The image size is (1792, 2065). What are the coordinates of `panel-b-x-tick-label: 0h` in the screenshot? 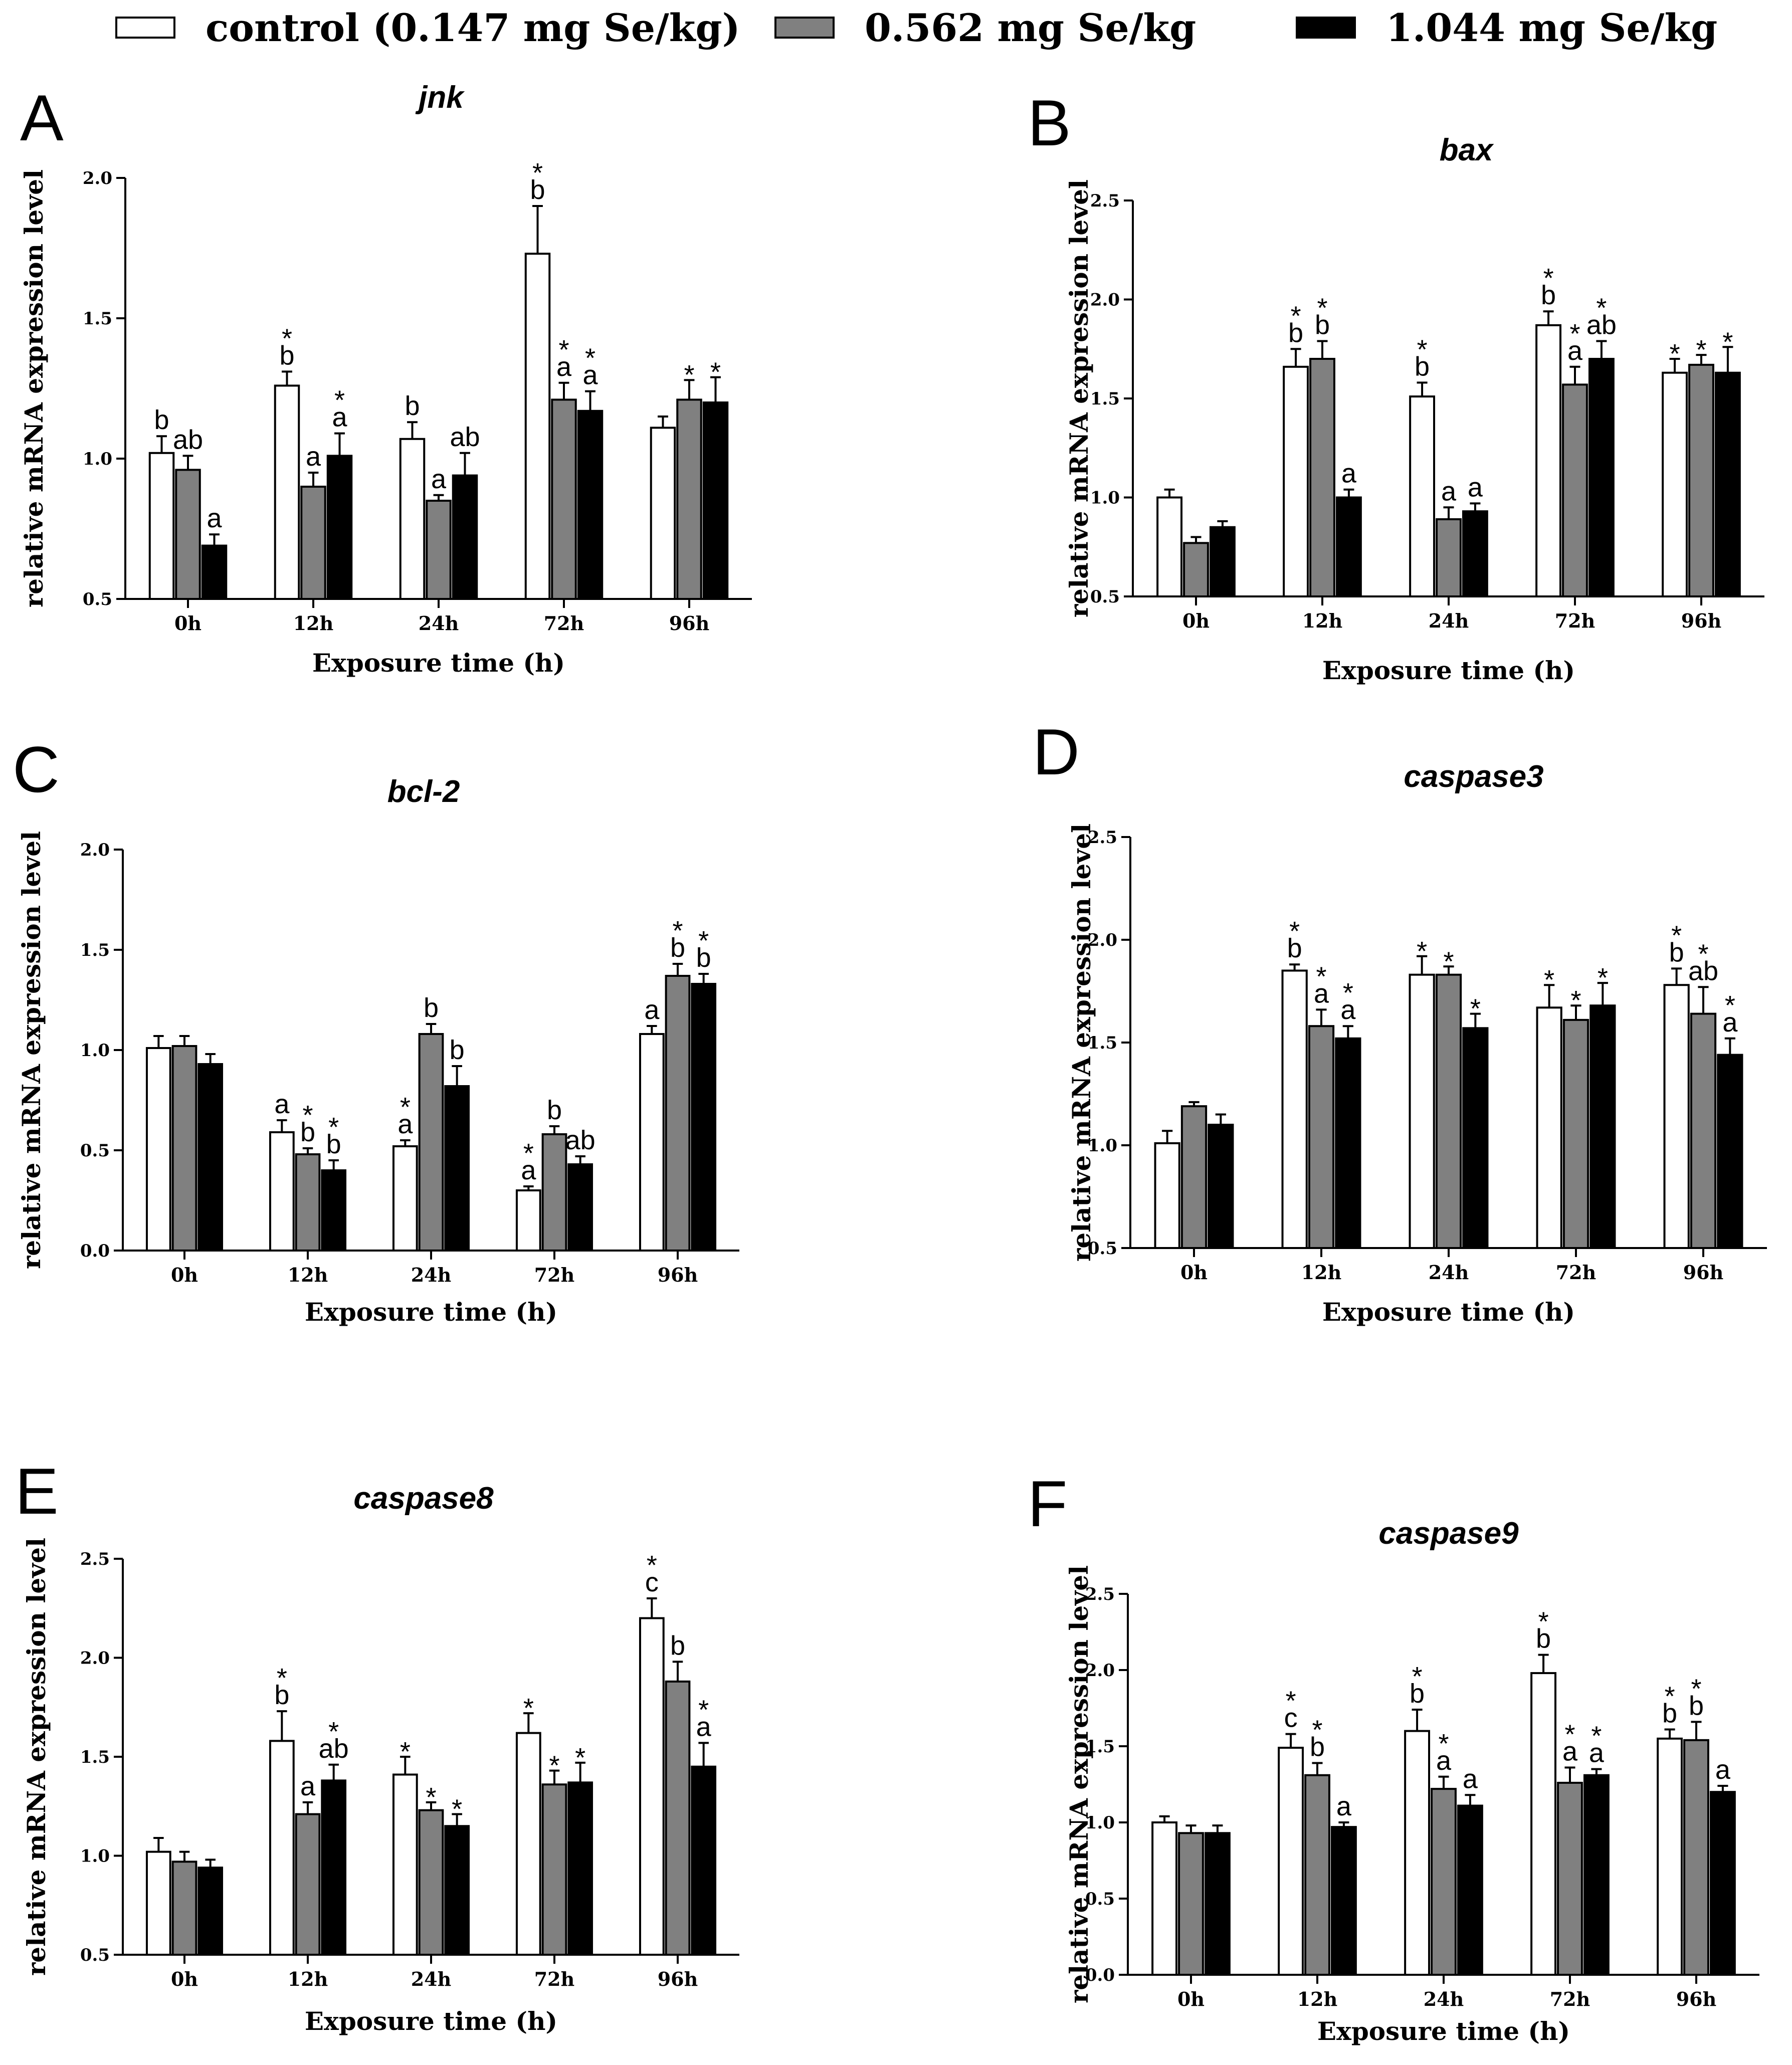 It's located at (1196, 620).